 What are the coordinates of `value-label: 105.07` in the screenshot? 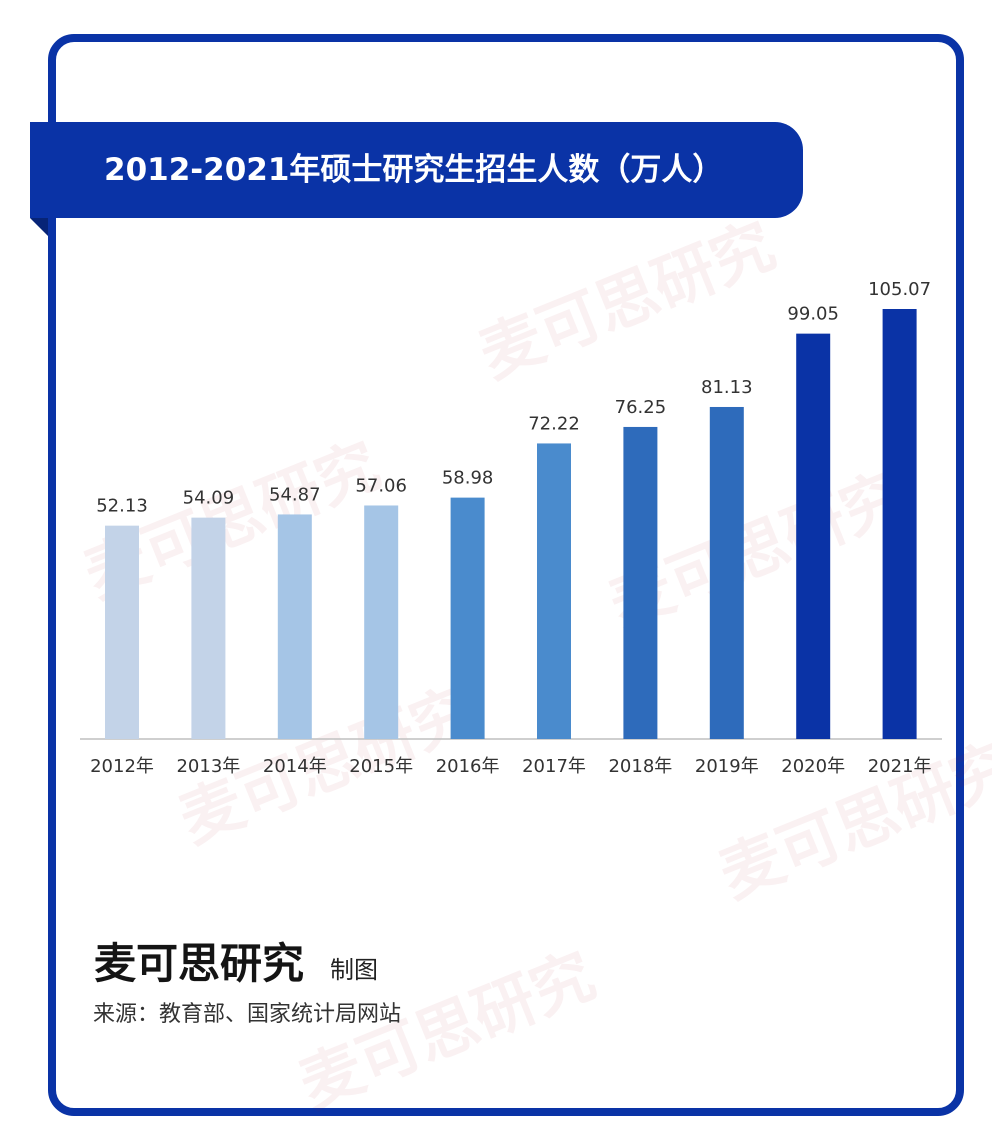 It's located at (899, 289).